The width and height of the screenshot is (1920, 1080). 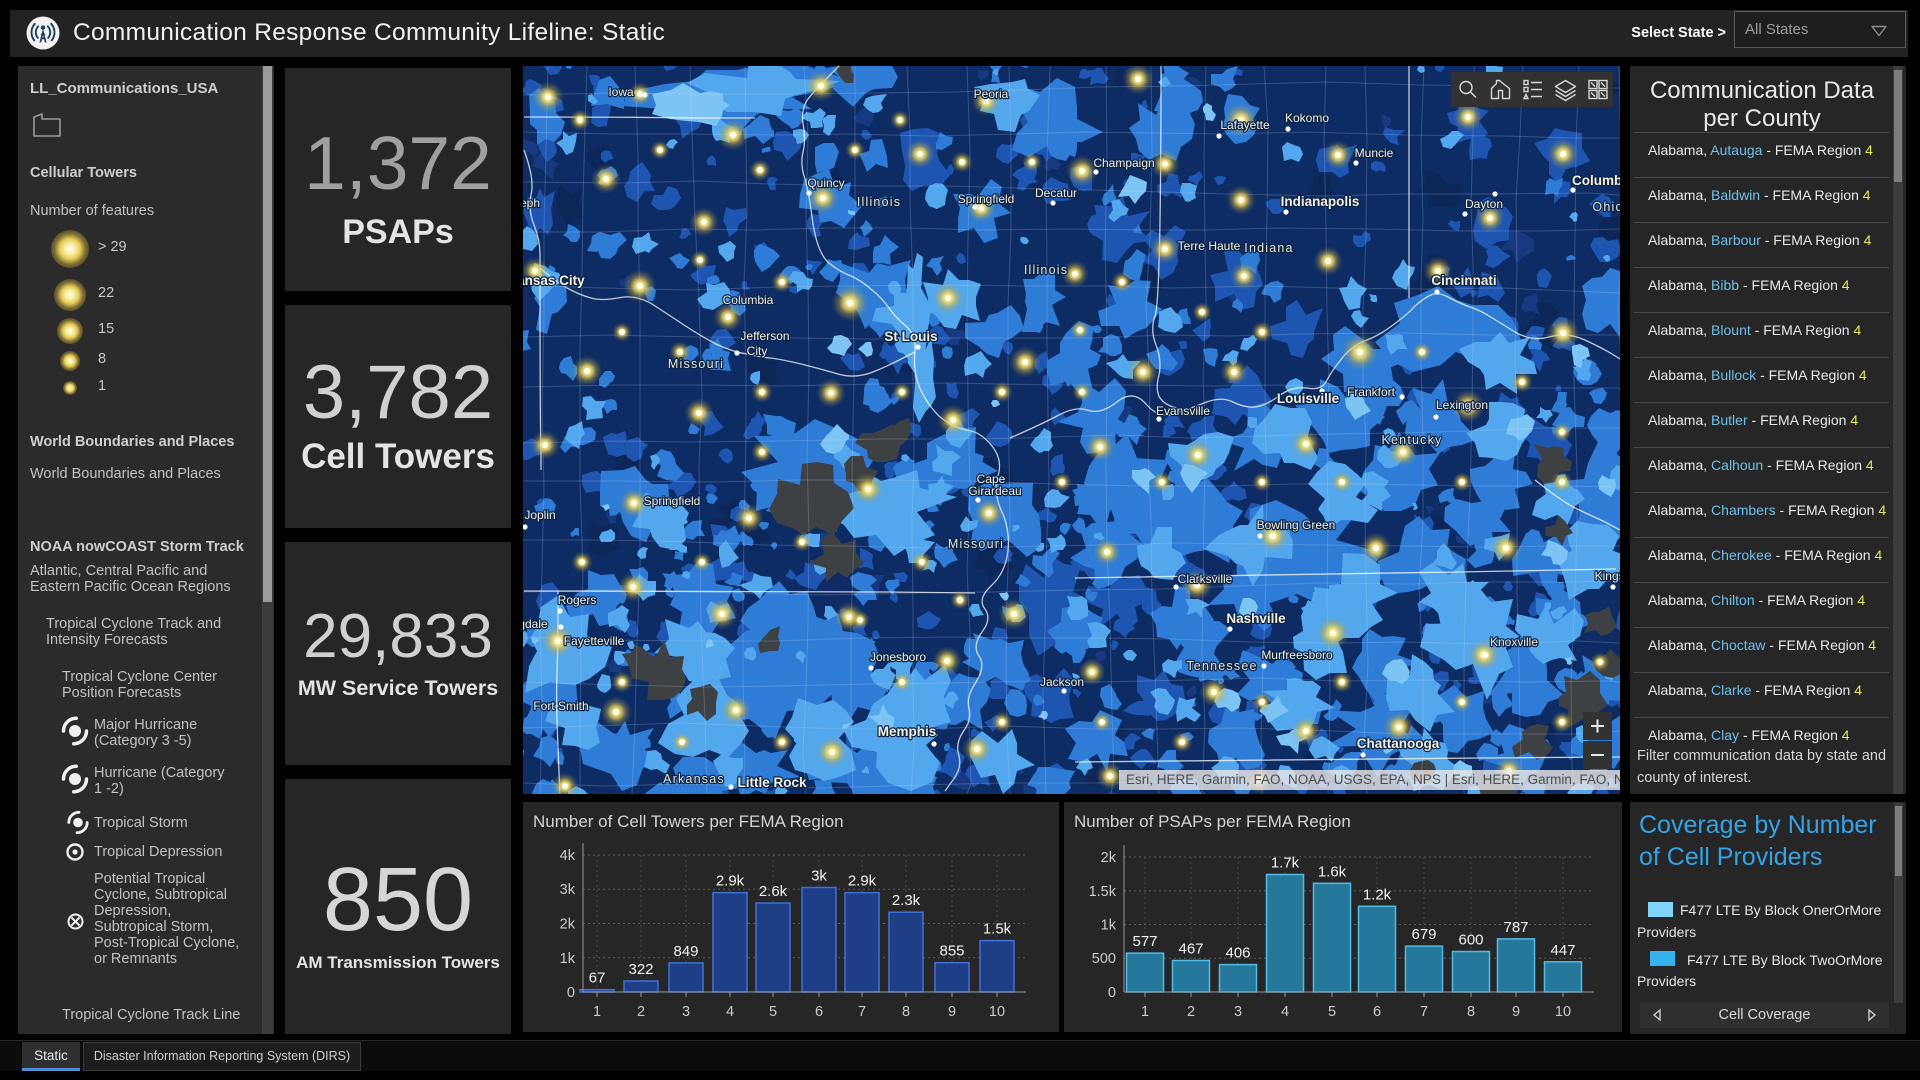 I want to click on svg-text: 322, so click(x=640, y=969).